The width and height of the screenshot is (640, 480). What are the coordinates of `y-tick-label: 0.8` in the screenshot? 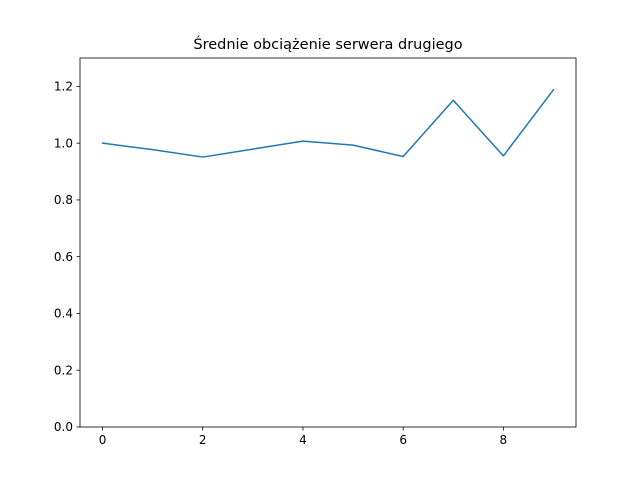 It's located at (63, 200).